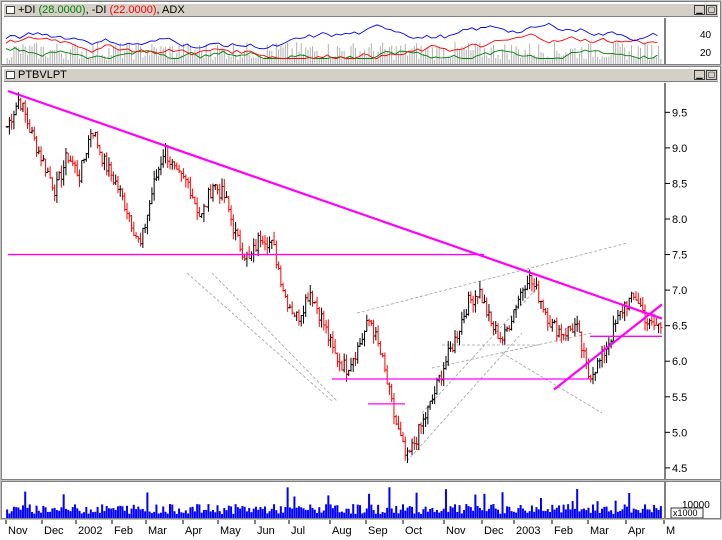 This screenshot has height=540, width=722. Describe the element at coordinates (361, 500) in the screenshot. I see `volume-panel: 10000 x1000` at that location.